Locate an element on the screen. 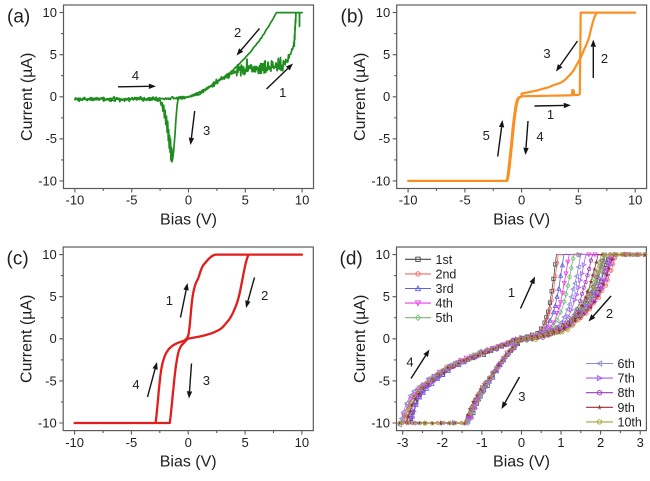 The height and width of the screenshot is (481, 650). svg-text: 8th is located at coordinates (626, 393).